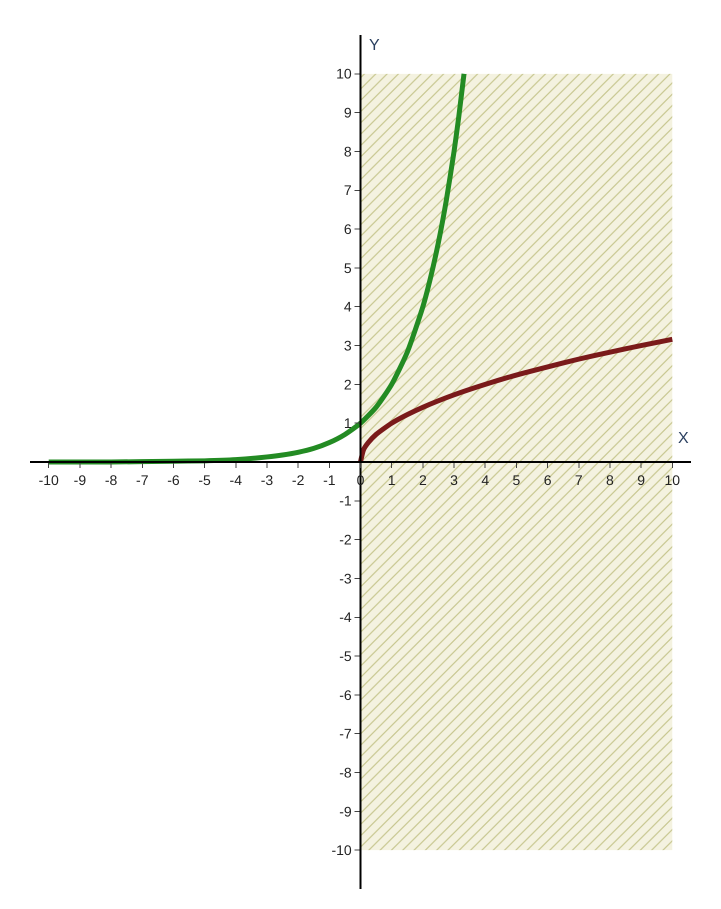 The image size is (721, 909). What do you see at coordinates (345, 811) in the screenshot?
I see `y-tick-label: -9` at bounding box center [345, 811].